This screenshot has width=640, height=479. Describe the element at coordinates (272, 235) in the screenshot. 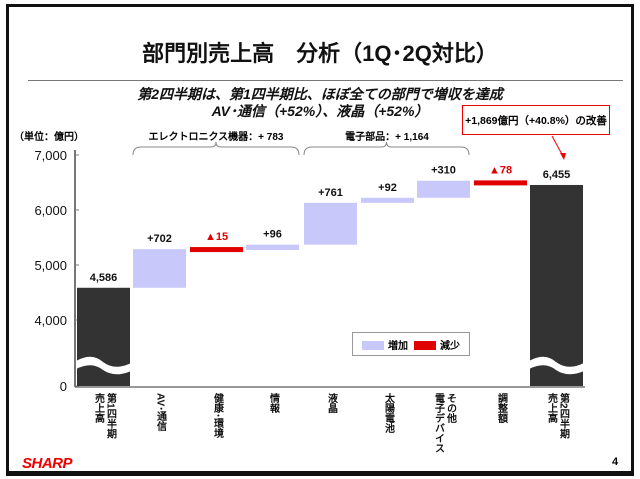

I see `data-label: +96` at that location.